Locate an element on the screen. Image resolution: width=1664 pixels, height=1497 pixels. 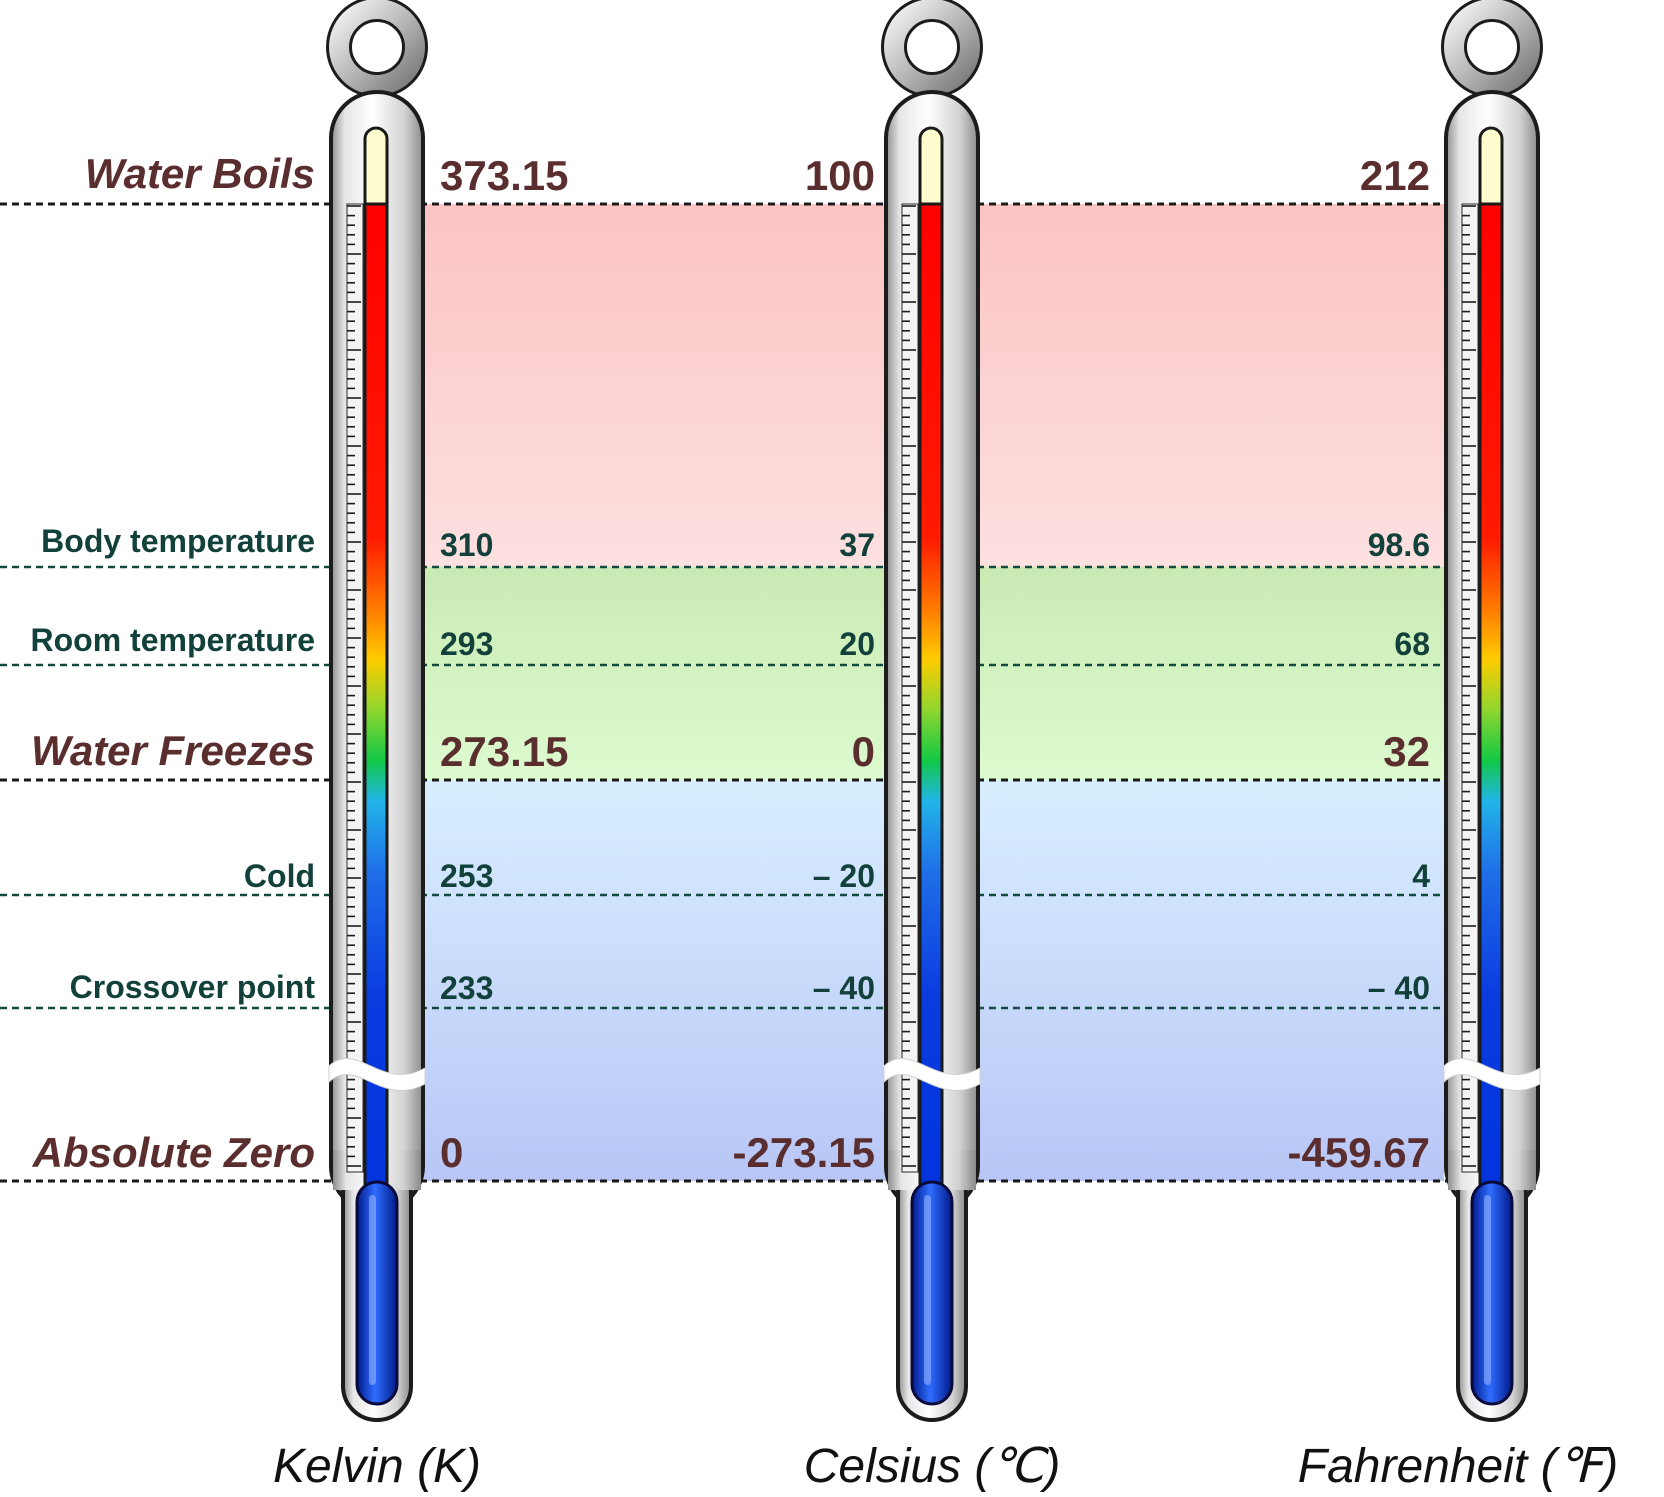
celsius-values: 100 37 20 0 – 20 – 40 -273.15 is located at coordinates (804, 664).